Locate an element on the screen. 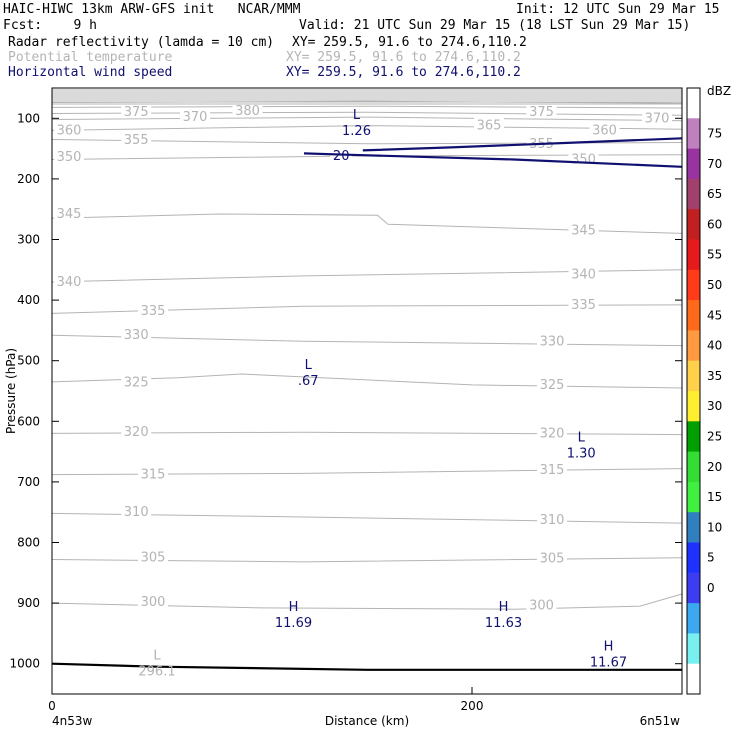 Image resolution: width=740 pixels, height=740 pixels. forecast-hour: Fcst: 9 h is located at coordinates (50, 25).